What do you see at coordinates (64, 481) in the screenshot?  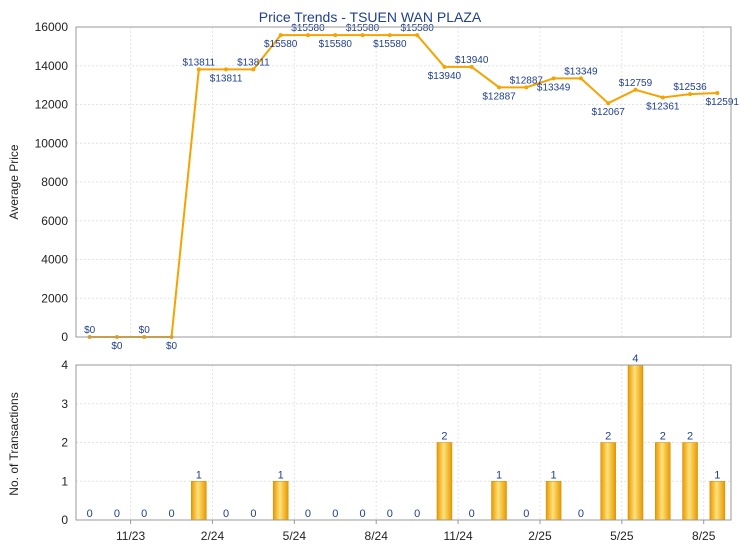 I see `transactions-y-tick-label: 1` at bounding box center [64, 481].